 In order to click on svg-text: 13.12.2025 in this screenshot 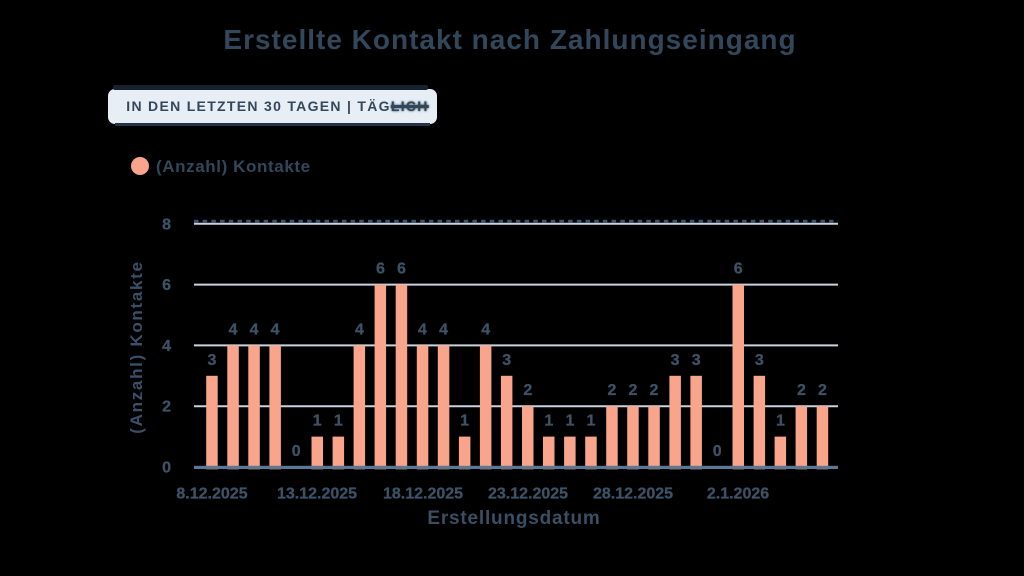, I will do `click(317, 494)`.